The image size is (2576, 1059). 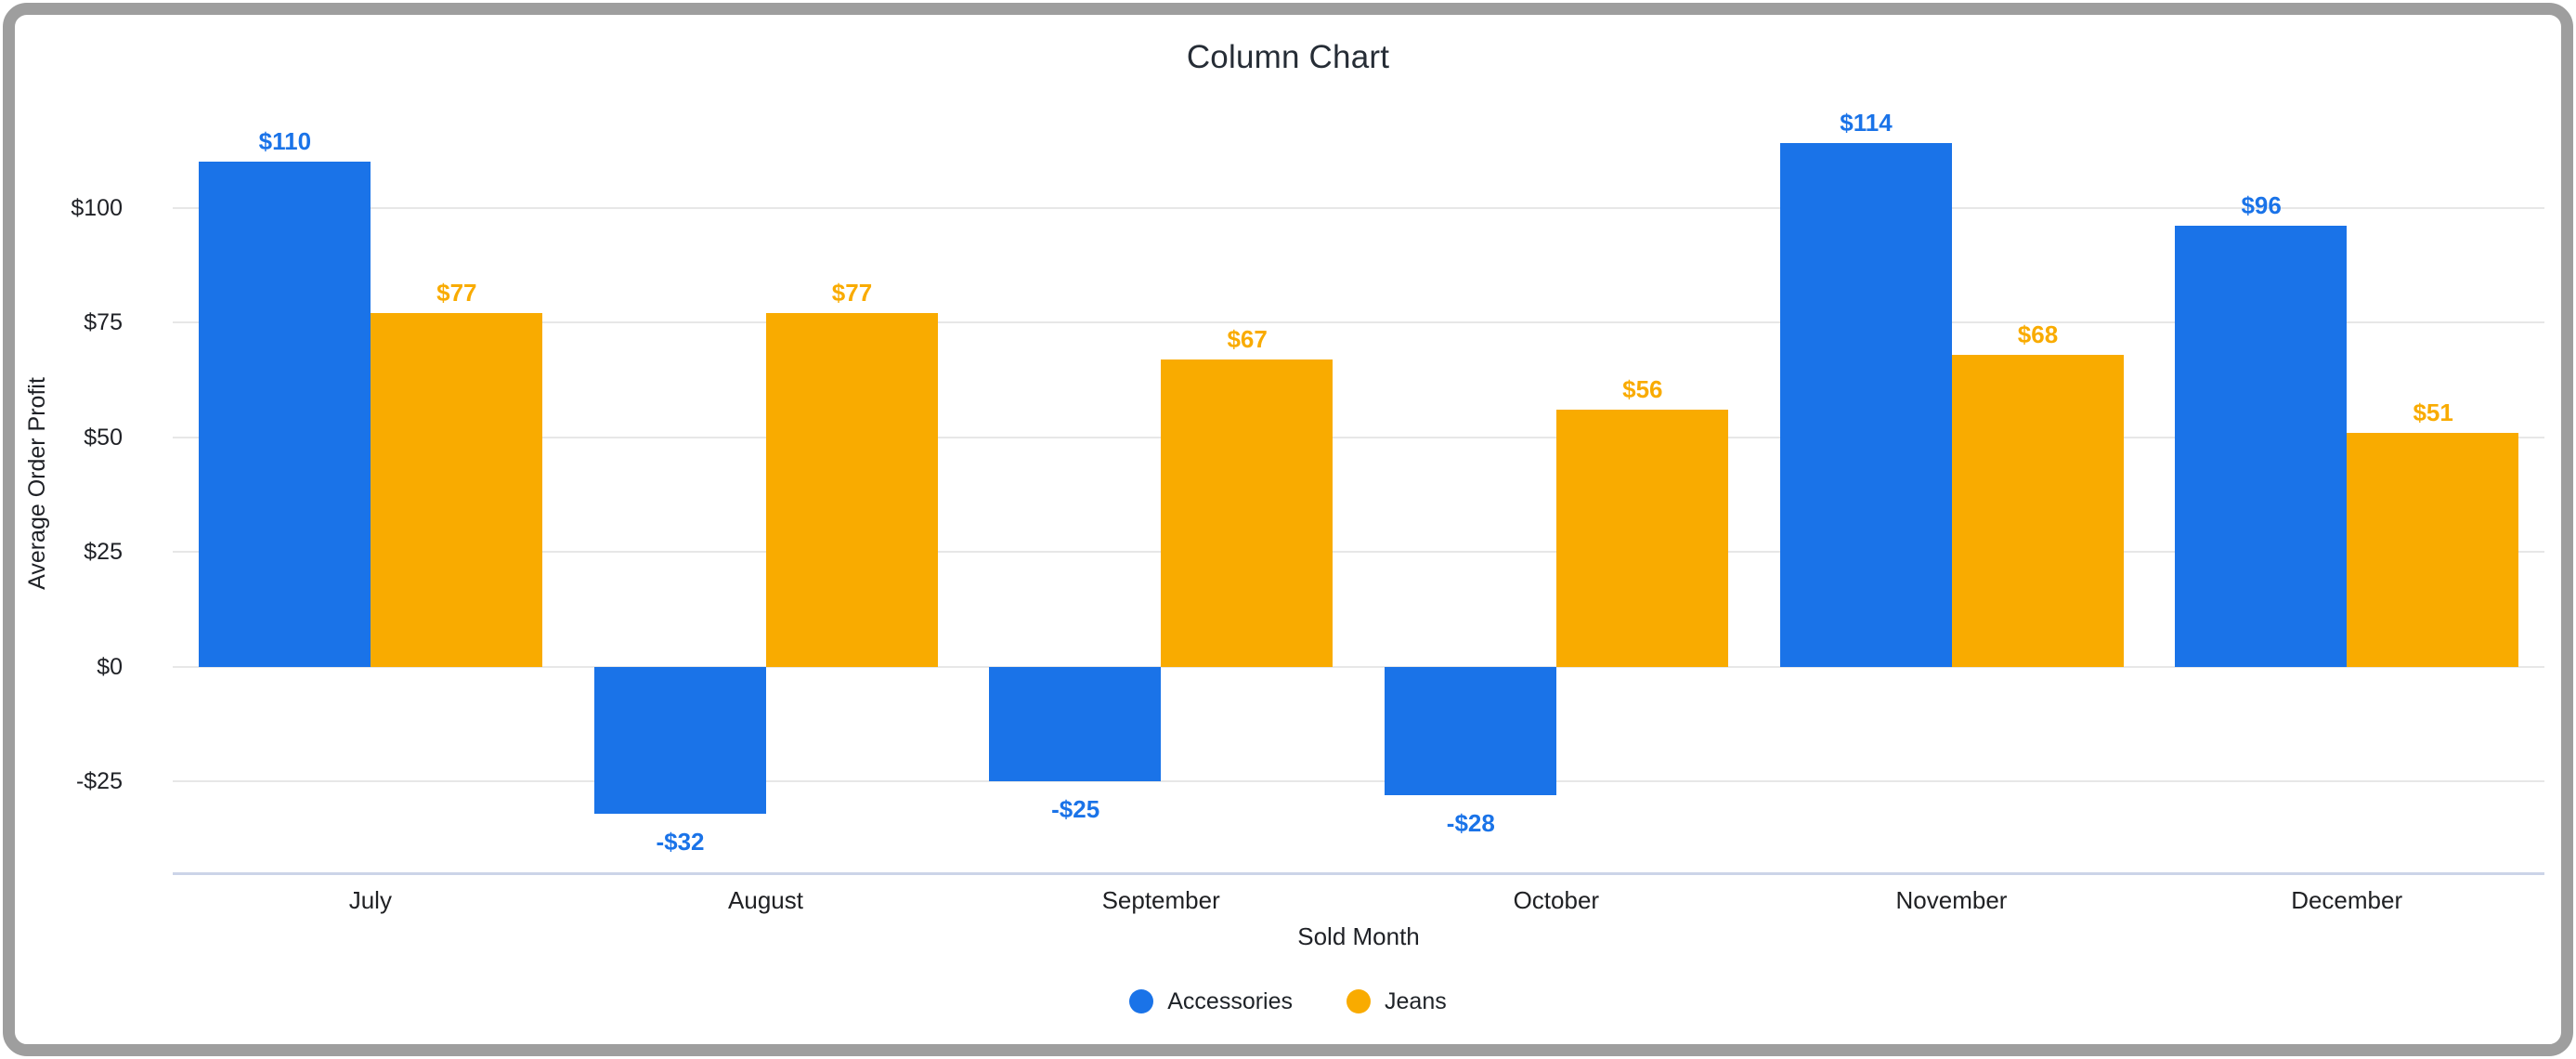 I want to click on bar-jeans-july, so click(x=456, y=490).